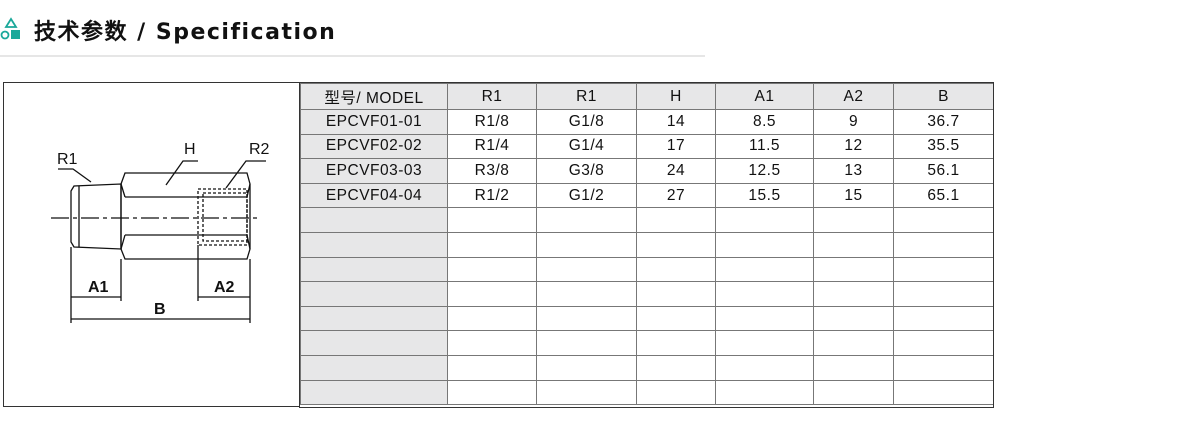 Image resolution: width=1187 pixels, height=430 pixels. Describe the element at coordinates (259, 149) in the screenshot. I see `label-r2: R2` at that location.